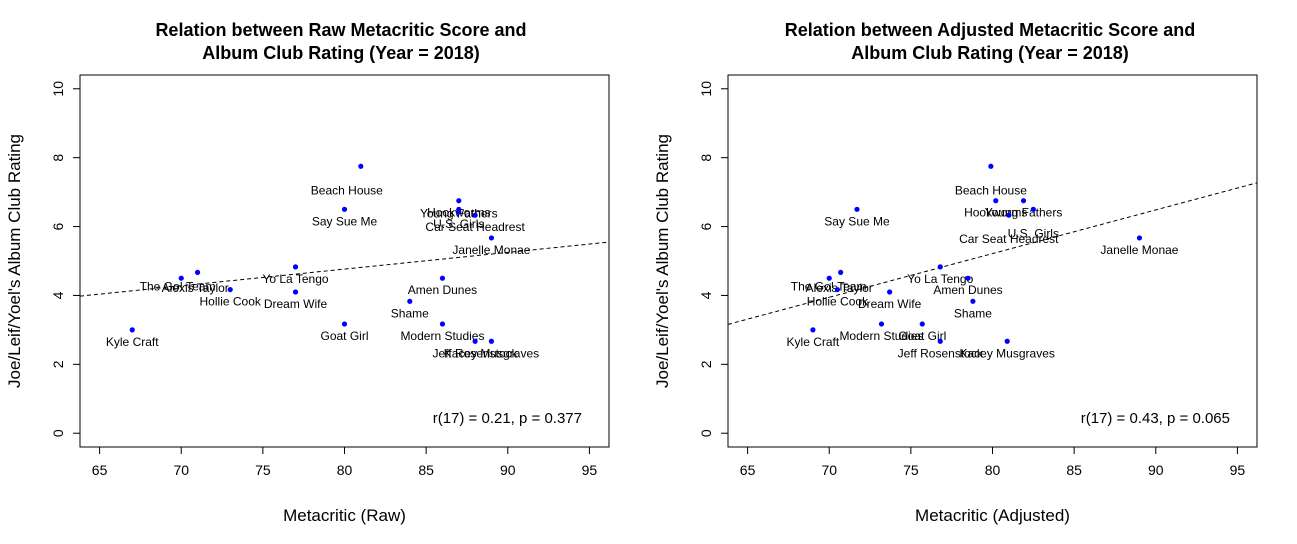  I want to click on point-label: Goat Girl, so click(922, 336).